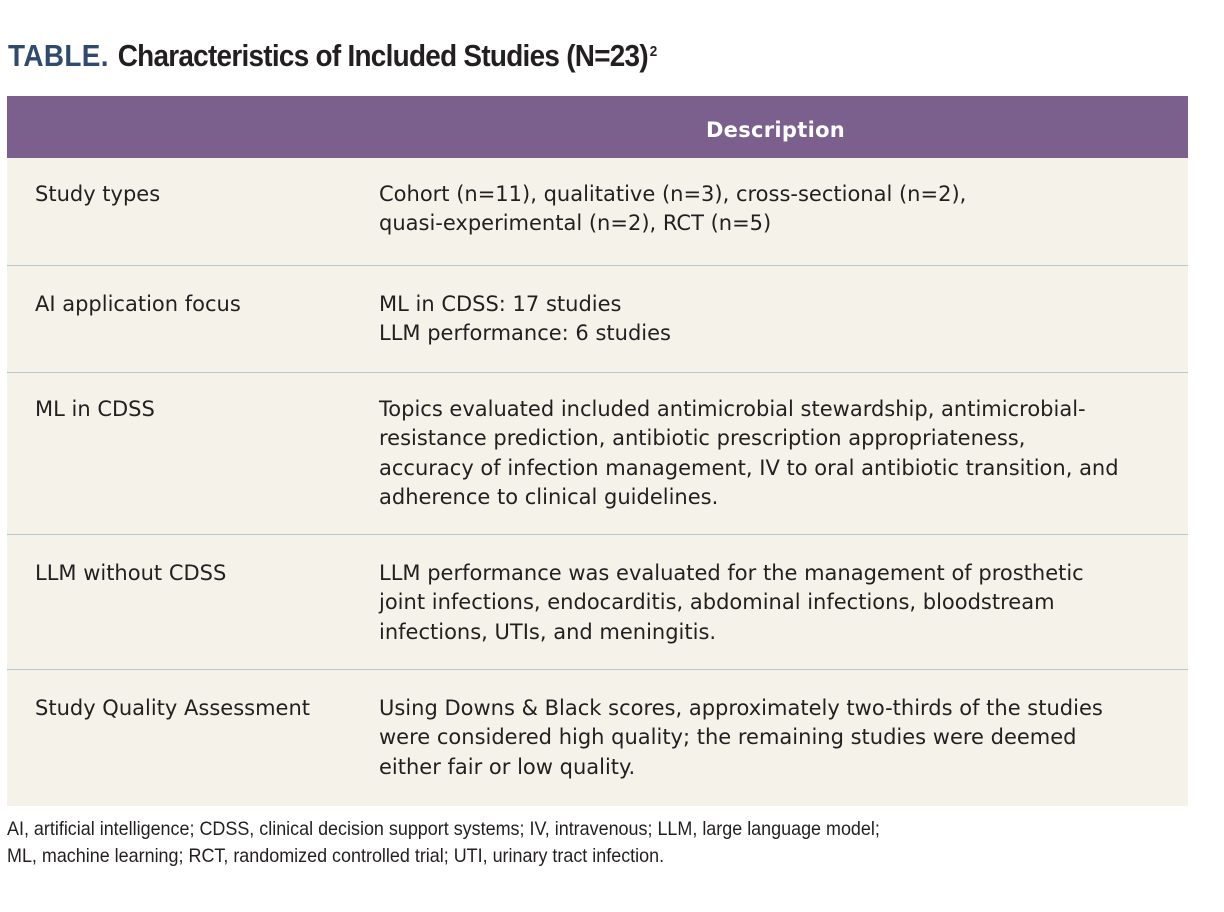  Describe the element at coordinates (549, 496) in the screenshot. I see `description-line: adherence to clinical guidelines.` at that location.